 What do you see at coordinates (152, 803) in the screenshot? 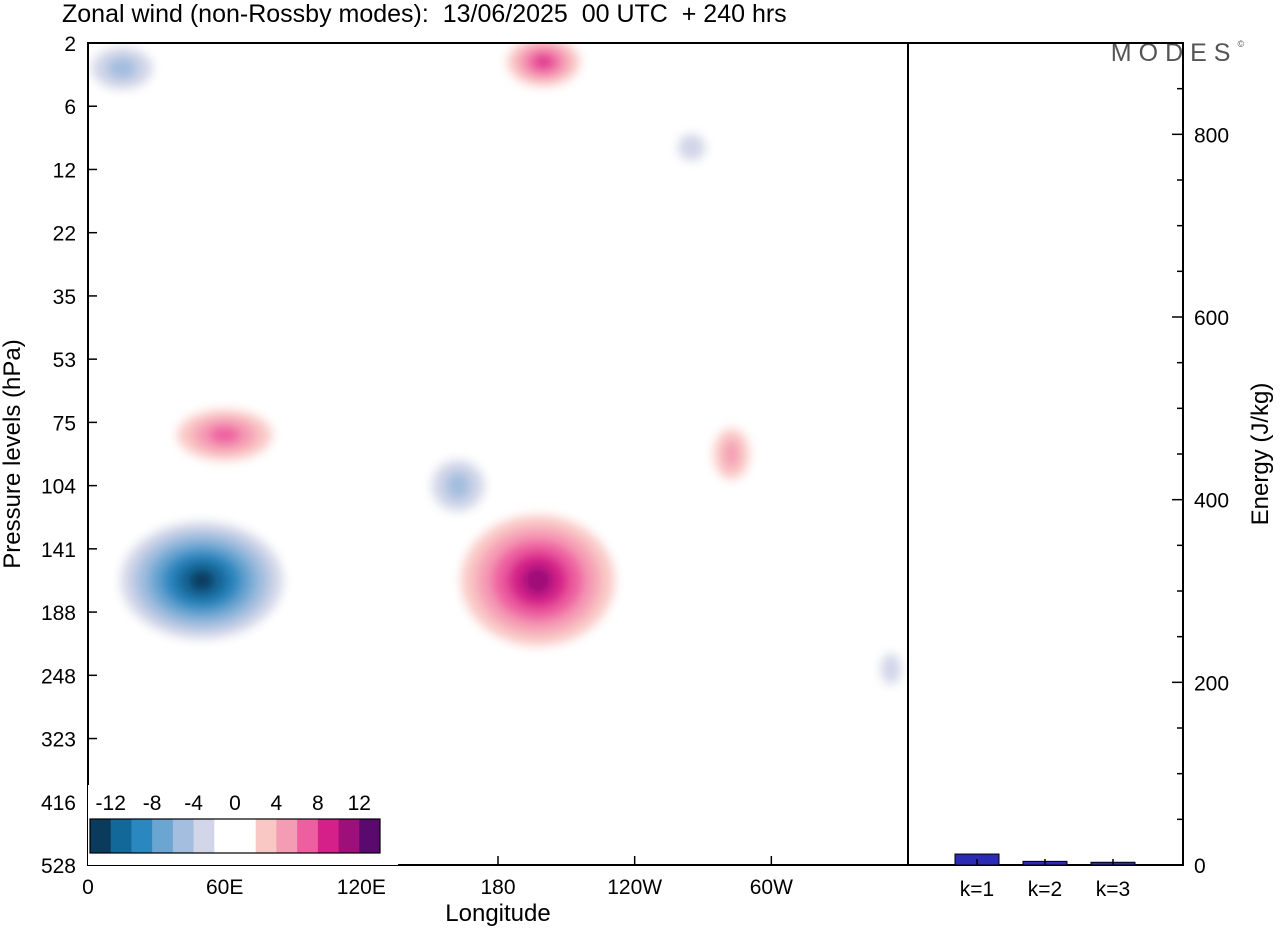
I see `colorbar-tick-label: -8` at bounding box center [152, 803].